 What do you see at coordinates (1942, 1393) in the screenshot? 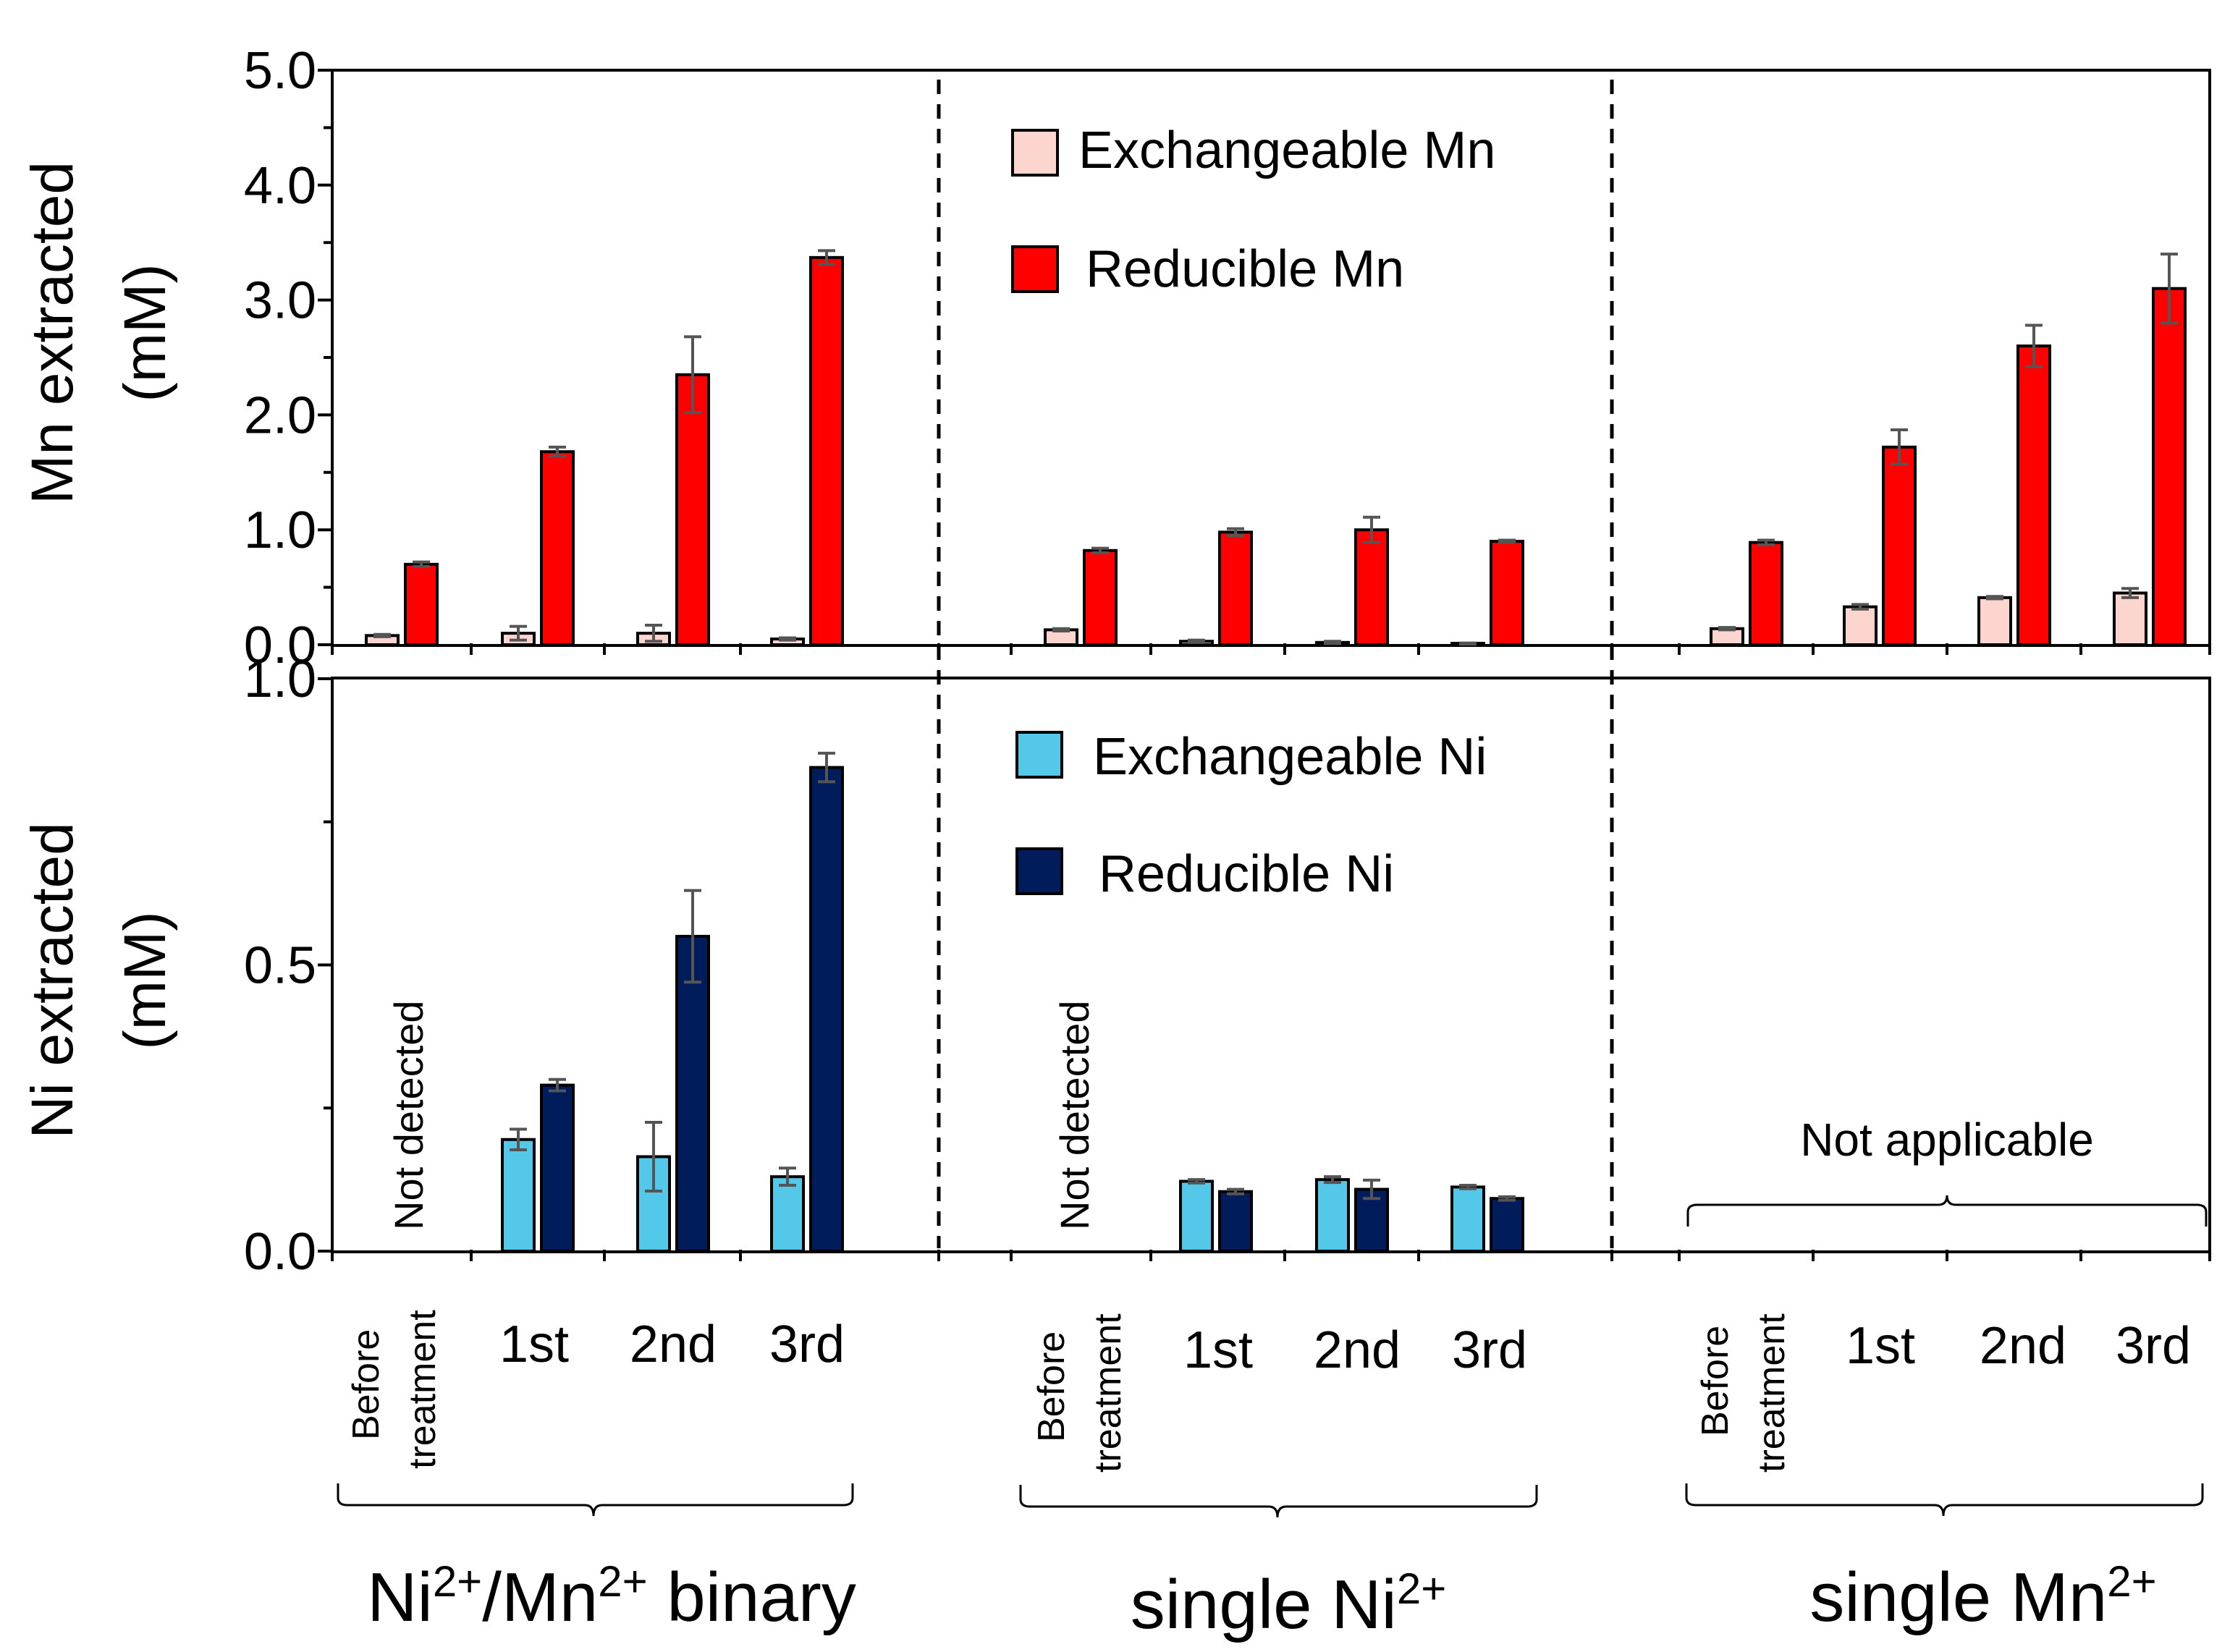
I see `xlabels-single-mn: Before treatment 1st 2nd 3rd` at bounding box center [1942, 1393].